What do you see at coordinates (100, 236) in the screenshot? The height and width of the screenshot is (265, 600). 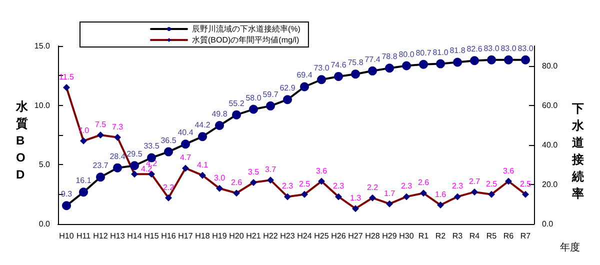 I see `x-tick-label: H12` at bounding box center [100, 236].